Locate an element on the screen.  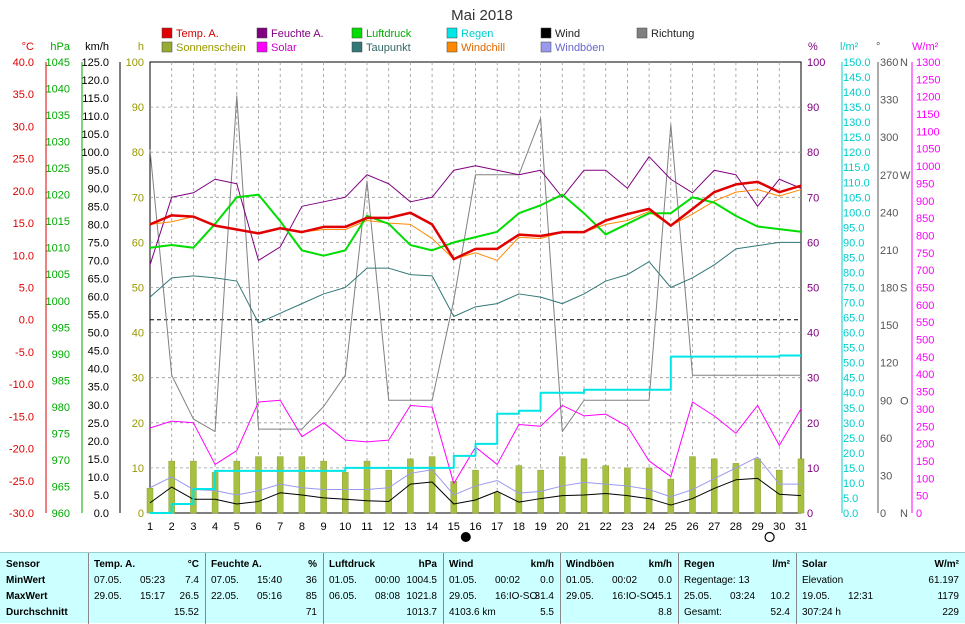
stats-cell: 08:08 is located at coordinates (388, 596).